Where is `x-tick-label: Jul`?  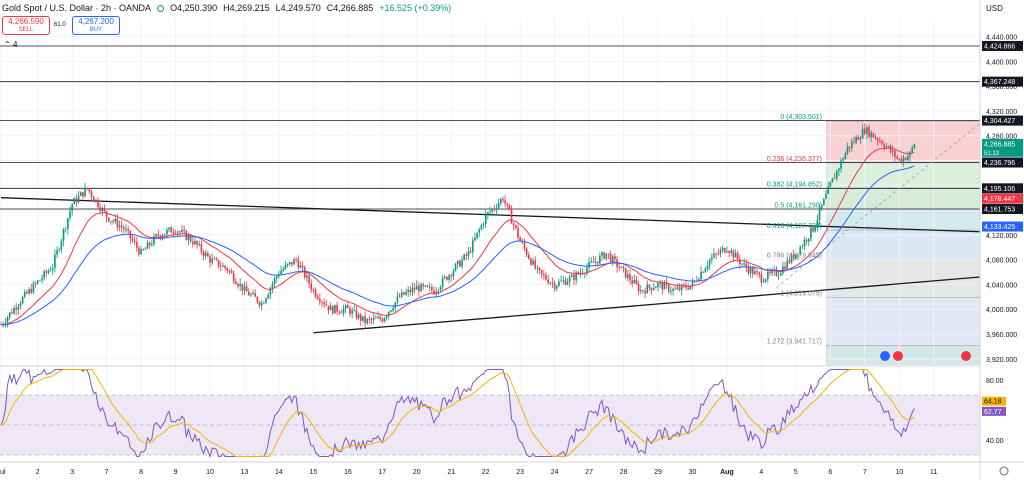
x-tick-label: Jul is located at coordinates (3, 472).